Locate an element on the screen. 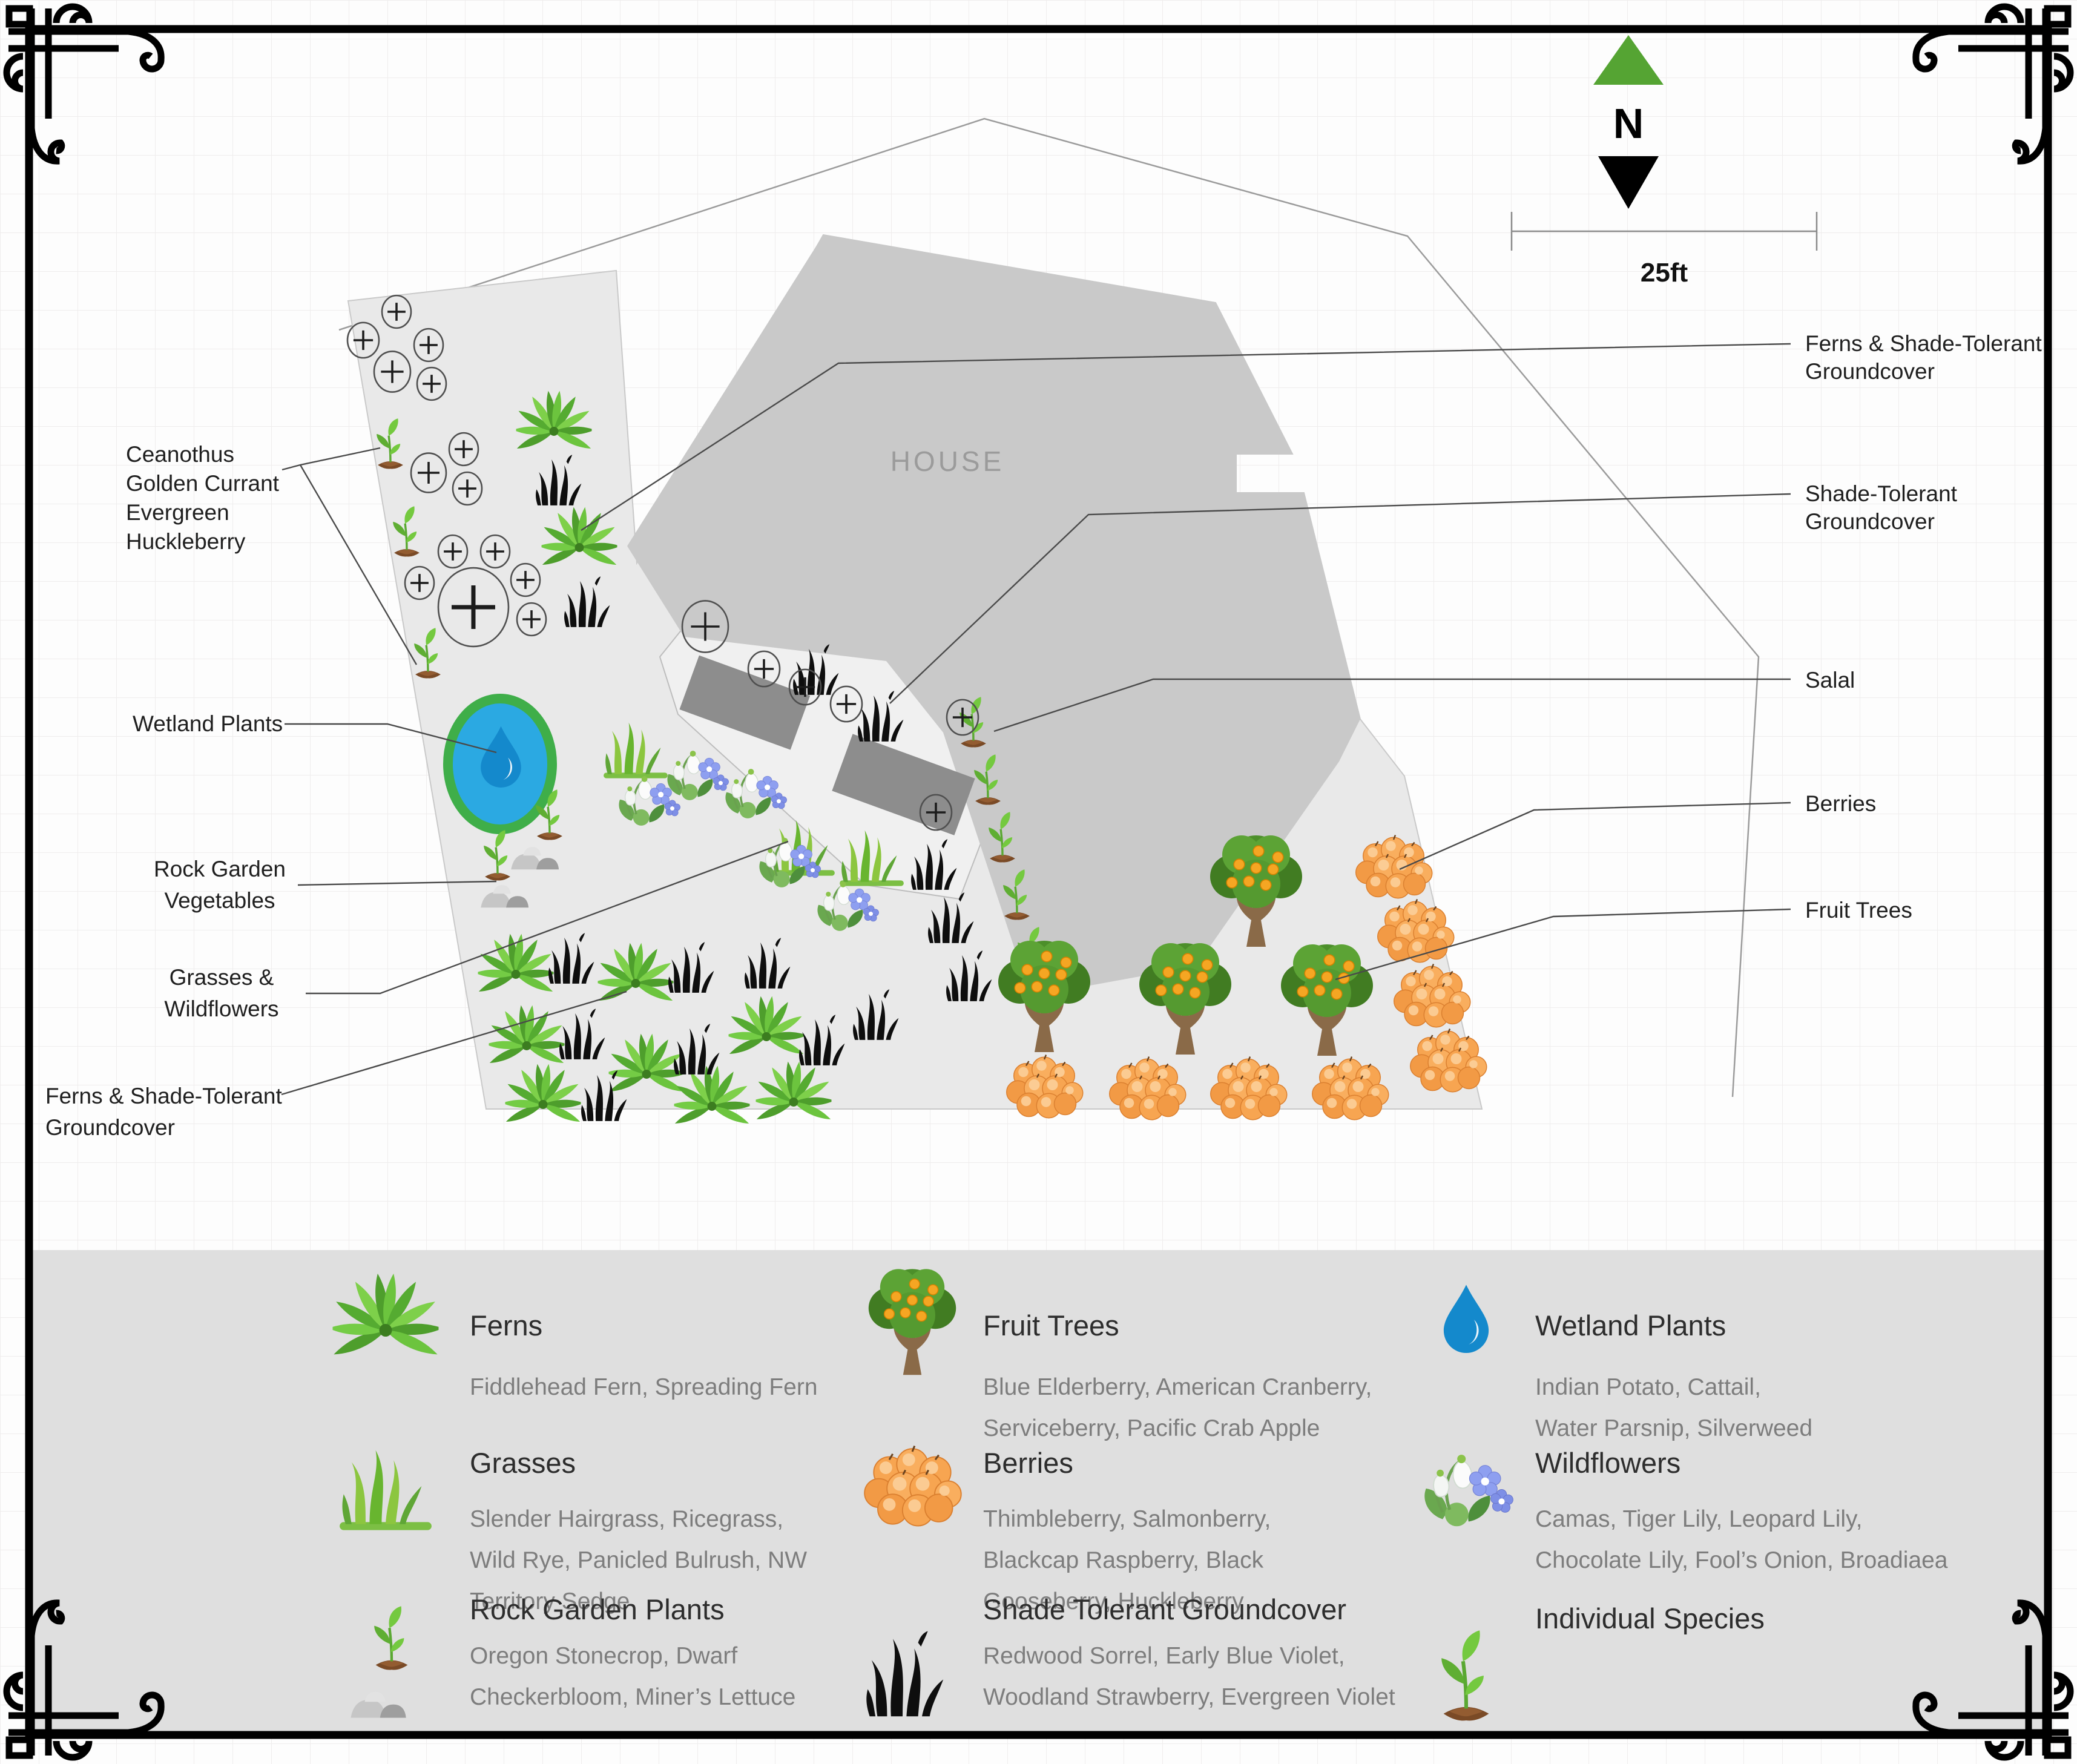  individual-species-markers-layer is located at coordinates (662, 562).